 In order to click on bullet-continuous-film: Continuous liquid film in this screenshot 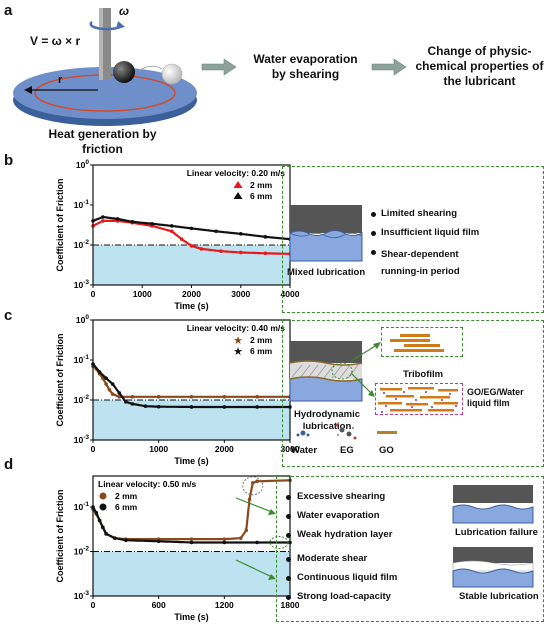, I will do `click(347, 577)`.